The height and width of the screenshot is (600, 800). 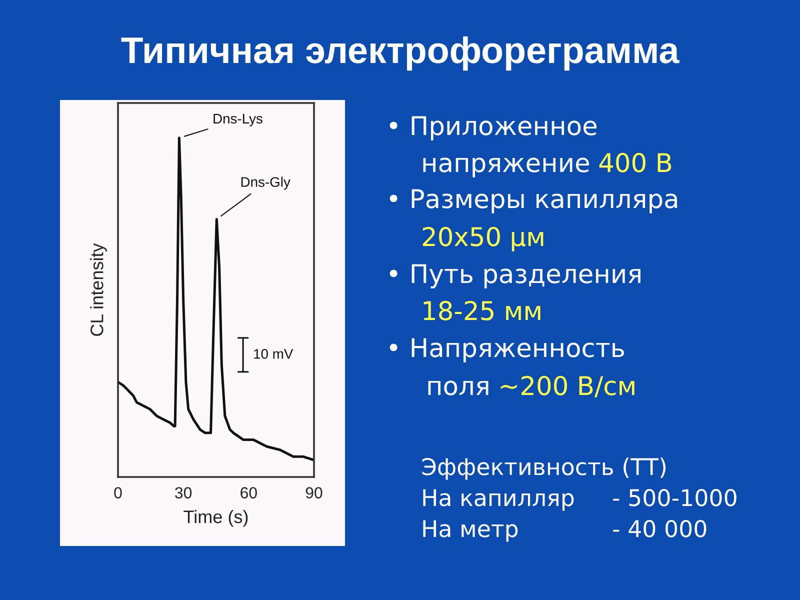 What do you see at coordinates (274, 353) in the screenshot?
I see `annotation: 10 mV` at bounding box center [274, 353].